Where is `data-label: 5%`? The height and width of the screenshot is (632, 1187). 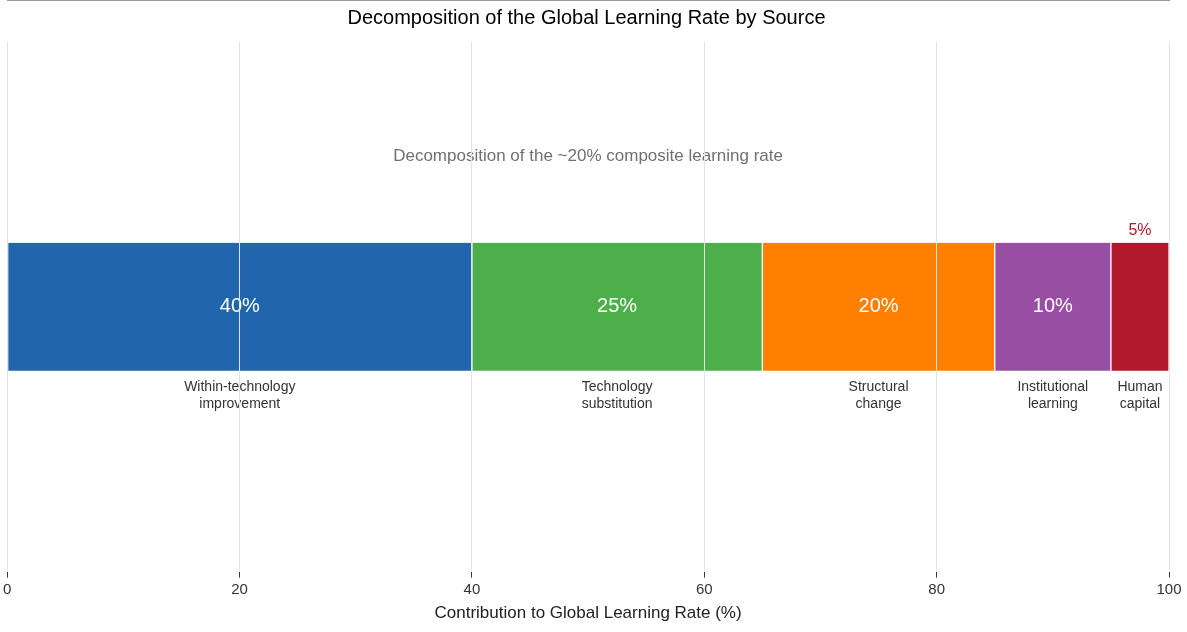
data-label: 5% is located at coordinates (1140, 230).